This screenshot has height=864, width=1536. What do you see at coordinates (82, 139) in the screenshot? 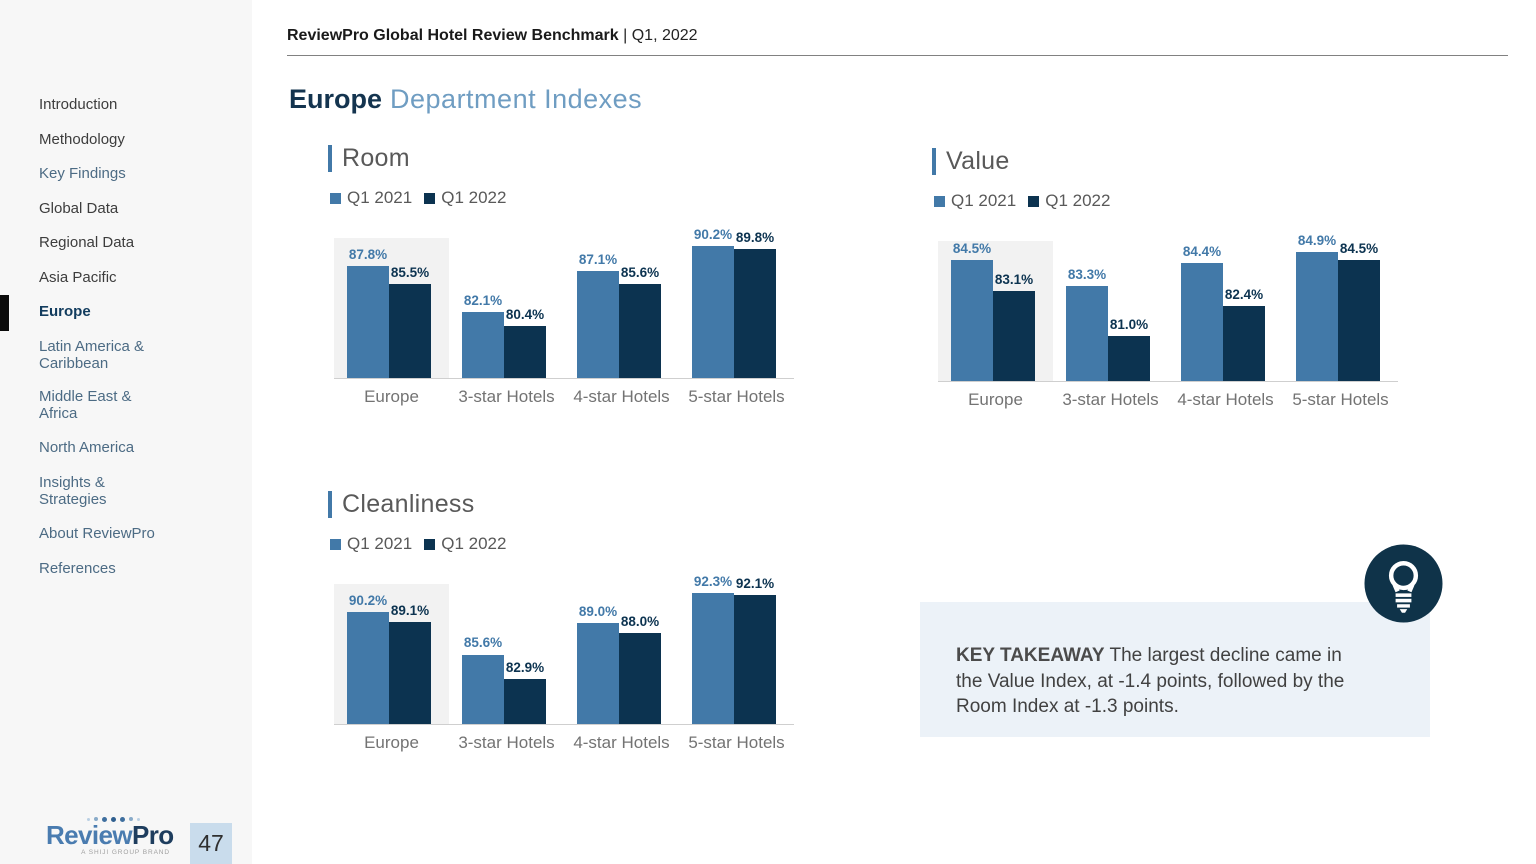
I see `sidebar-item-methodology: Methodology` at bounding box center [82, 139].